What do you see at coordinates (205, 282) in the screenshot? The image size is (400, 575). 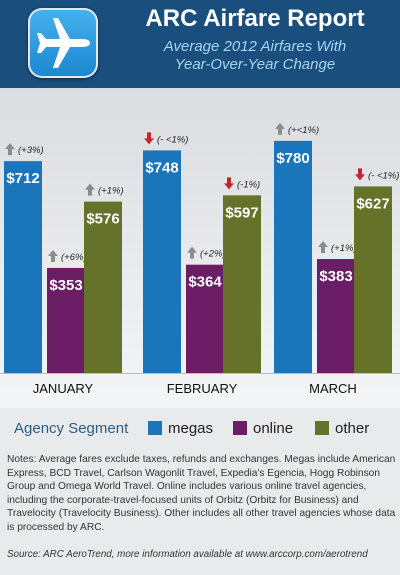 I see `value-label-online-february: $364` at bounding box center [205, 282].